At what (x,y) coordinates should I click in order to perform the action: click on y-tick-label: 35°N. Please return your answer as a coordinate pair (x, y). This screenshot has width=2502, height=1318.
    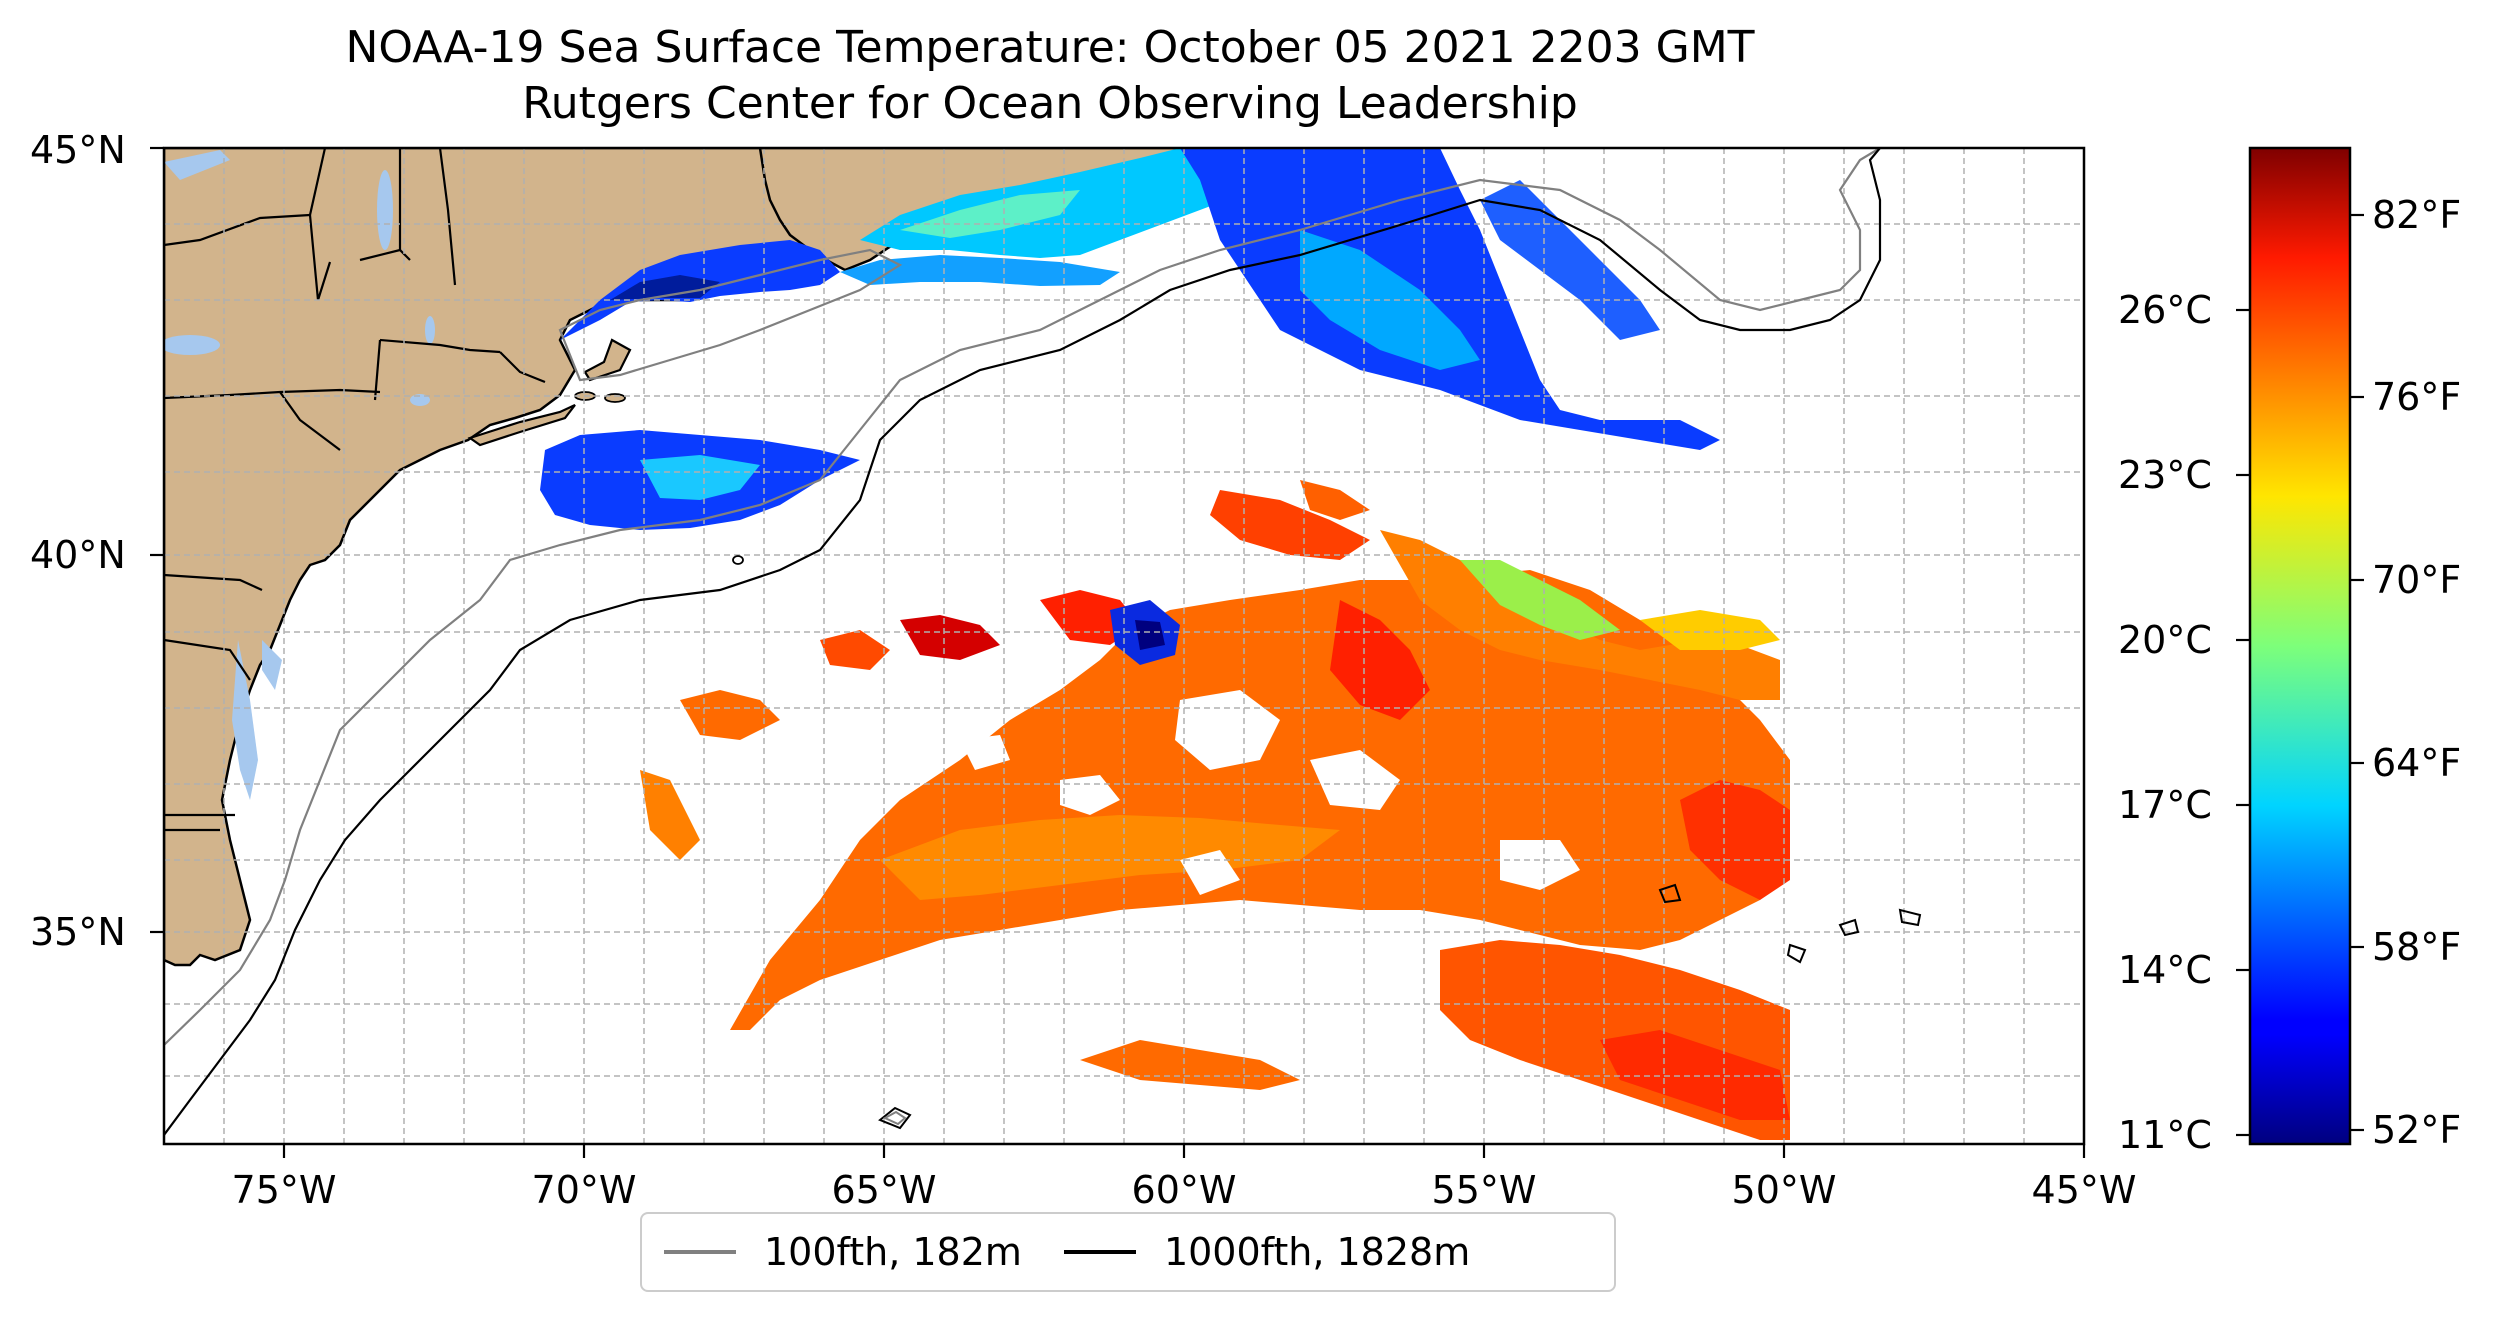
    Looking at the image, I should click on (78, 932).